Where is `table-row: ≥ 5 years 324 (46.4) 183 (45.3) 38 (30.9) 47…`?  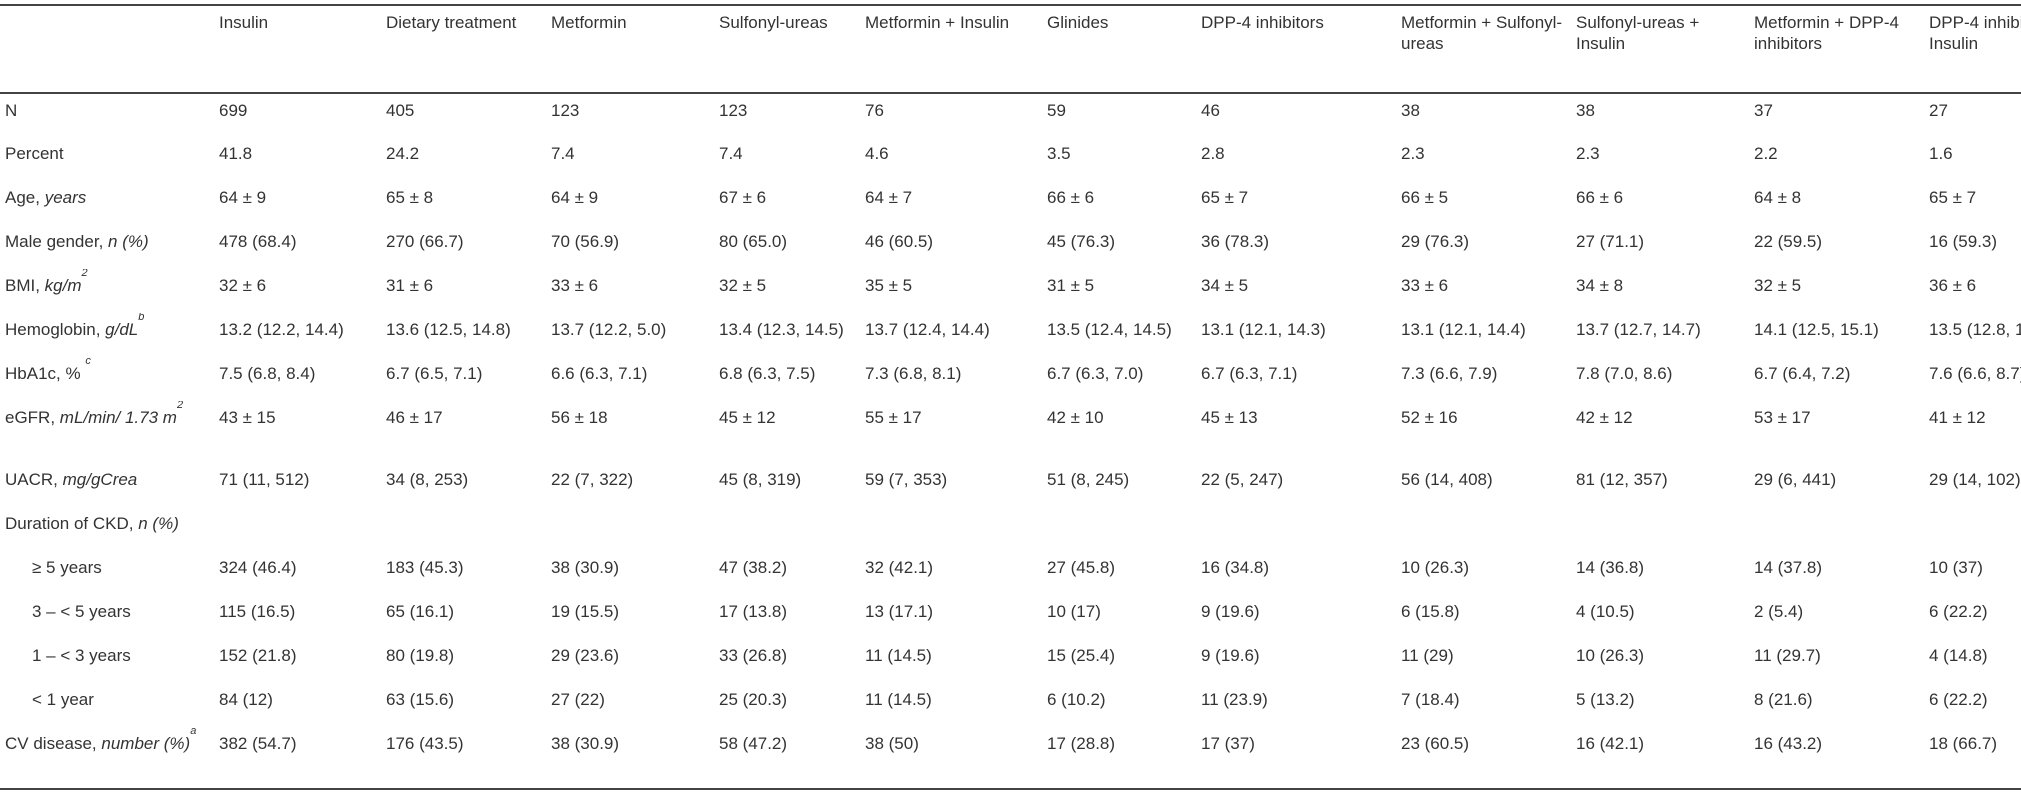
table-row: ≥ 5 years 324 (46.4) 183 (45.3) 38 (30.9) 47… is located at coordinates (1010, 573).